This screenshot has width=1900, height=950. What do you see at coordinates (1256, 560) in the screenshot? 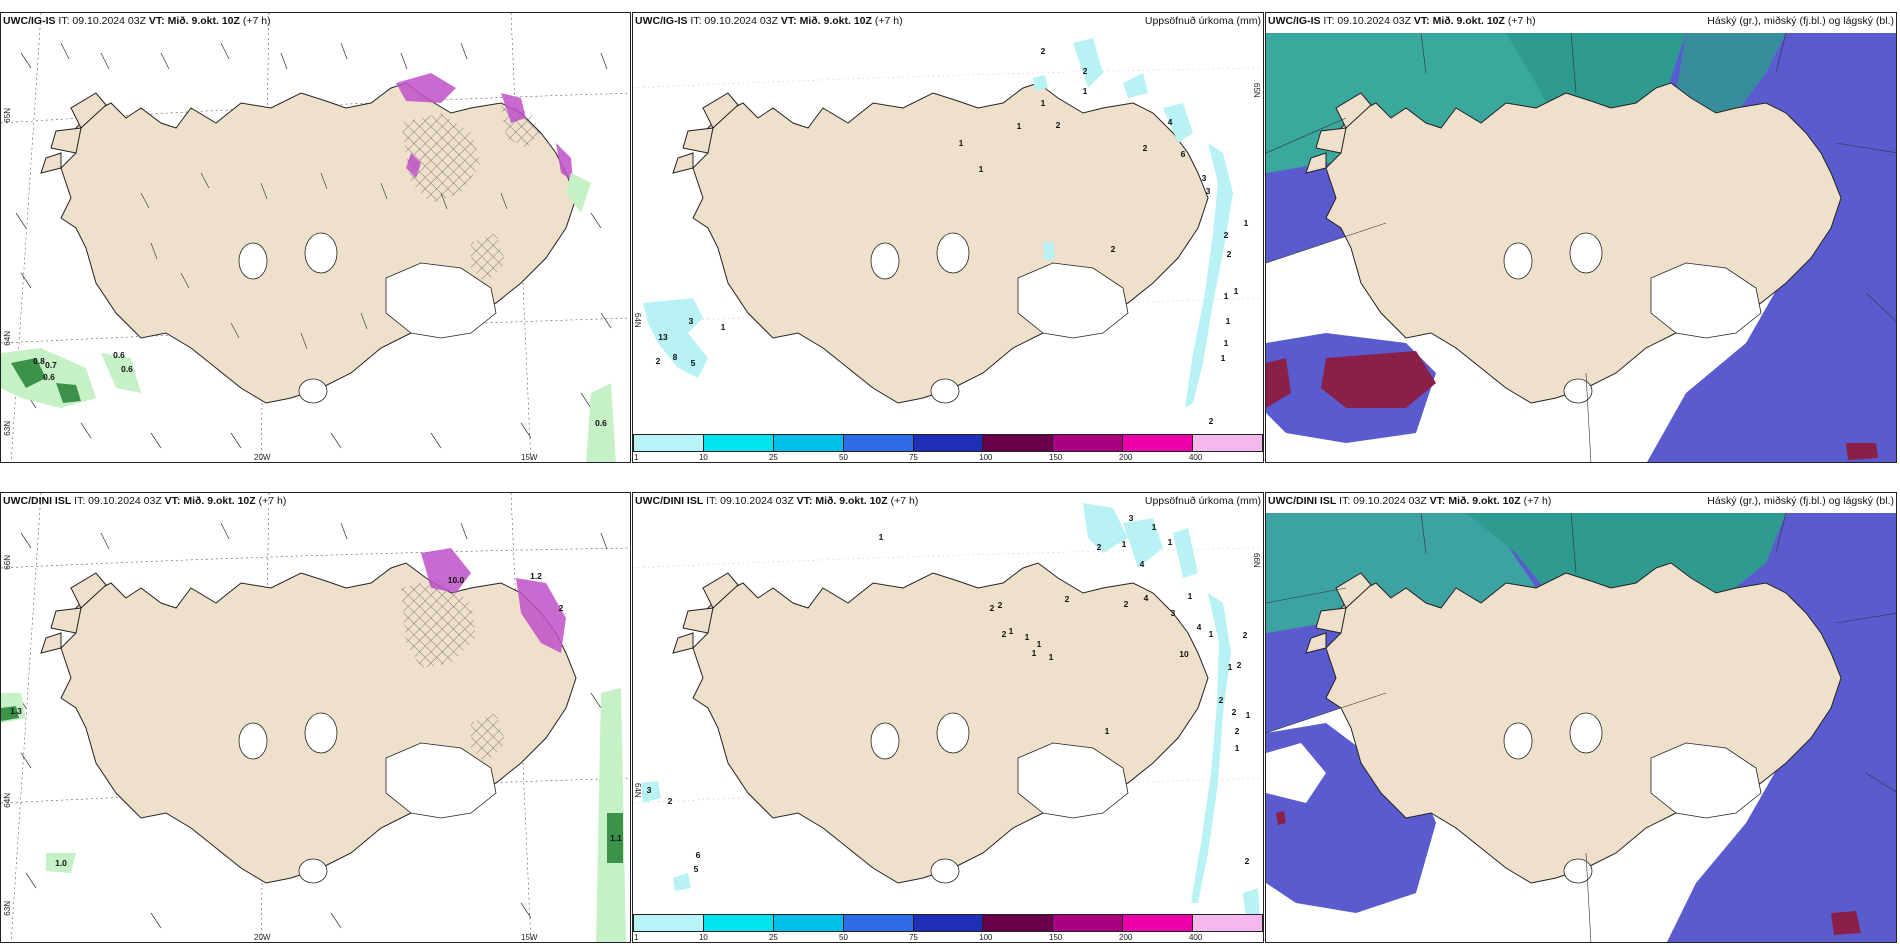
I see `lat-label: 66N` at bounding box center [1256, 560].